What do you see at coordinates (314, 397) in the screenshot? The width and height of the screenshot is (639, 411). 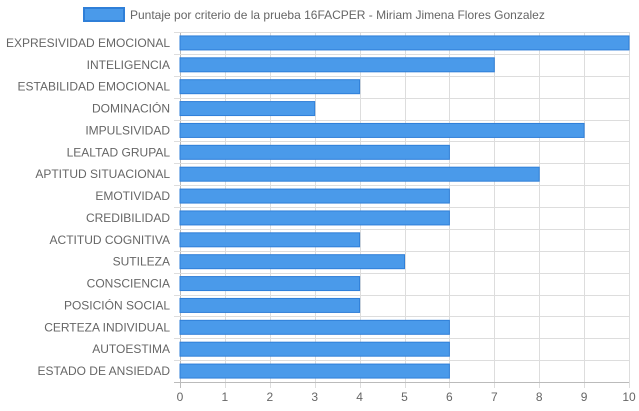 I see `x-tick-label: 3` at bounding box center [314, 397].